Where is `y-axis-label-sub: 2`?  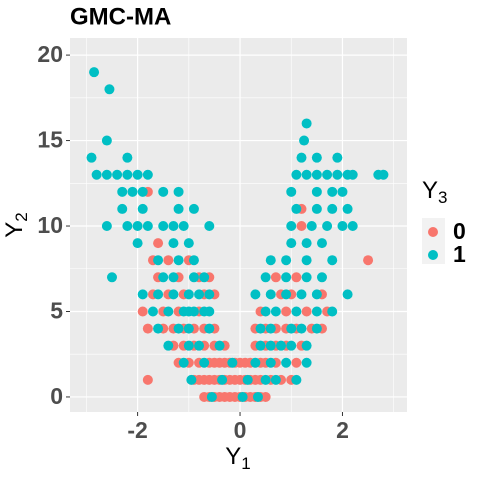 y-axis-label-sub: 2 is located at coordinates (21, 216).